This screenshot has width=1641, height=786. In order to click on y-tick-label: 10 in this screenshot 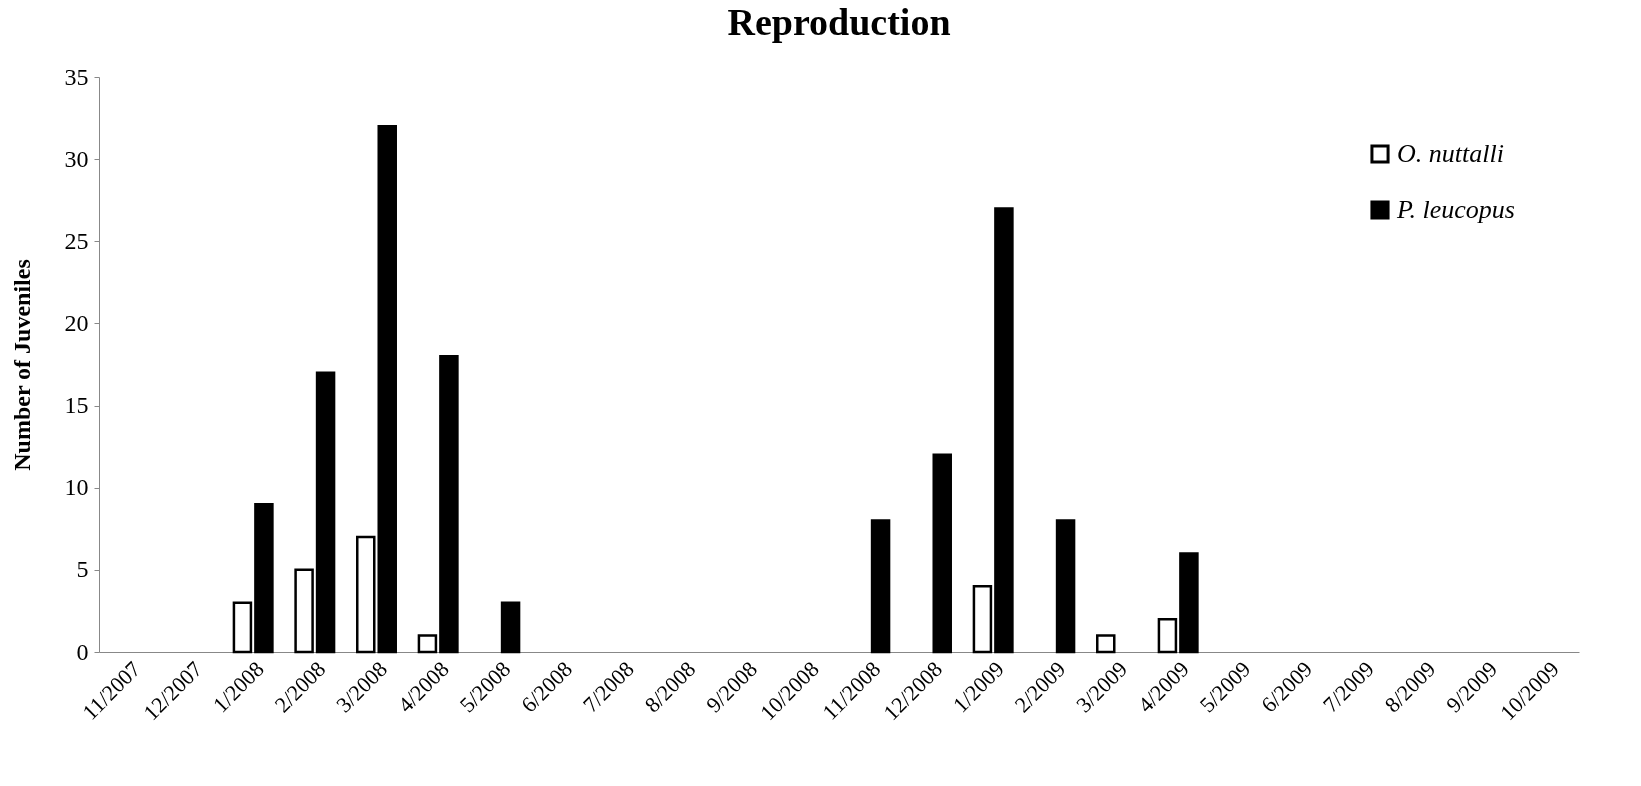, I will do `click(76, 487)`.